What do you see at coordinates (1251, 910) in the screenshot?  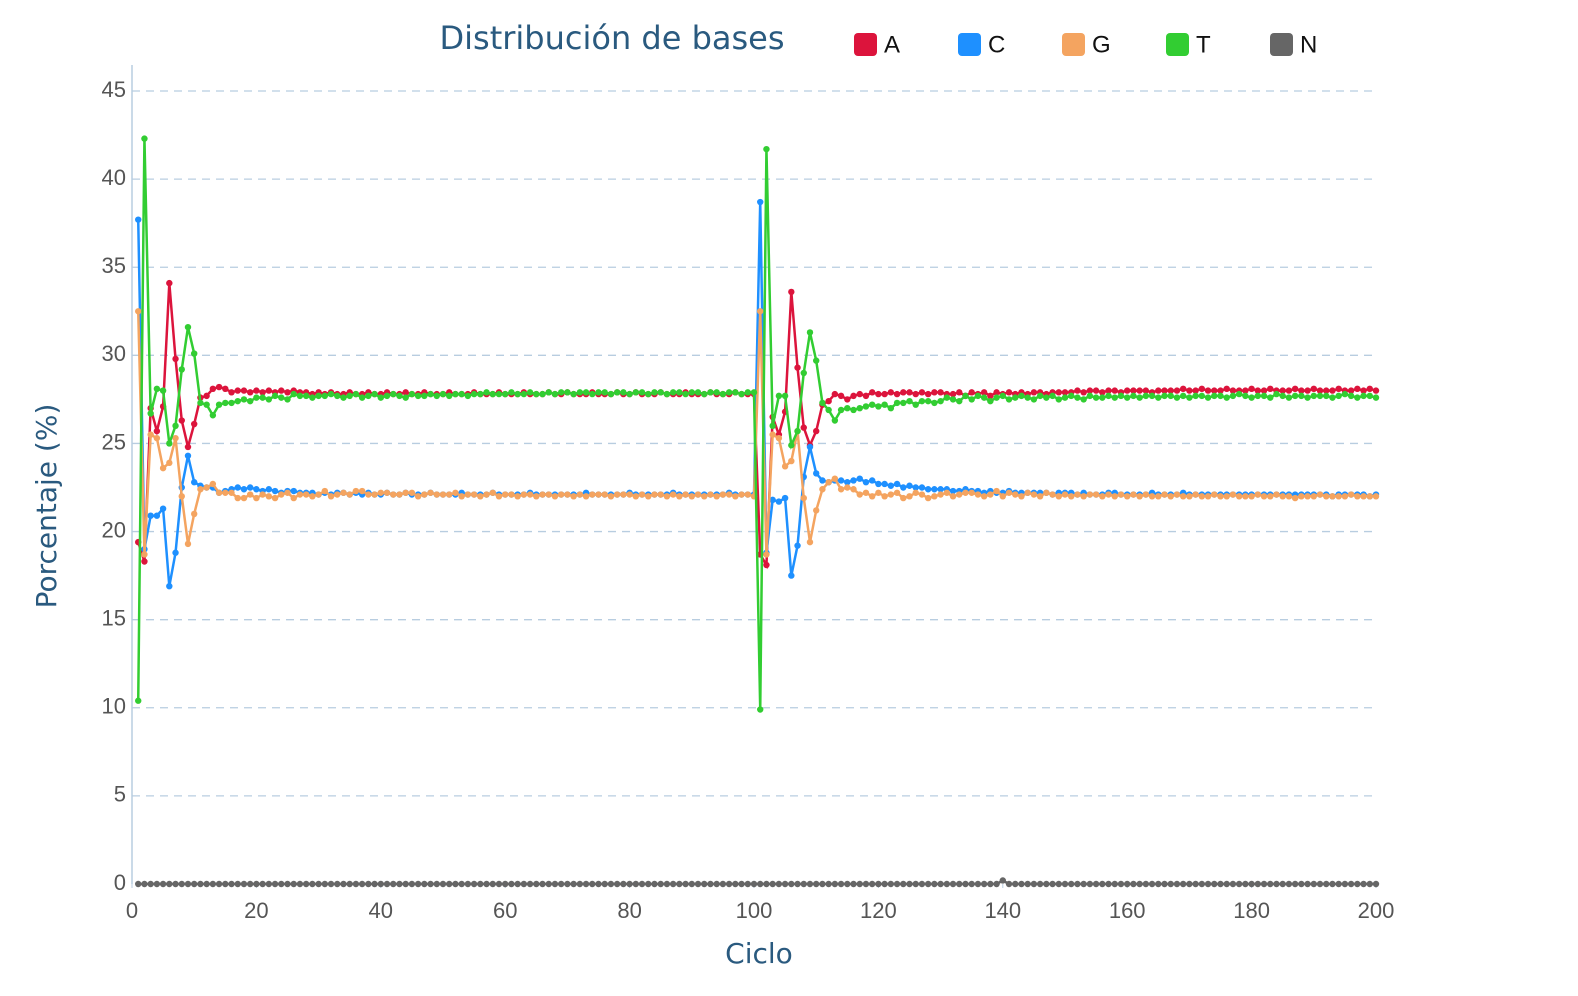 I see `x-tick-label: 180` at bounding box center [1251, 910].